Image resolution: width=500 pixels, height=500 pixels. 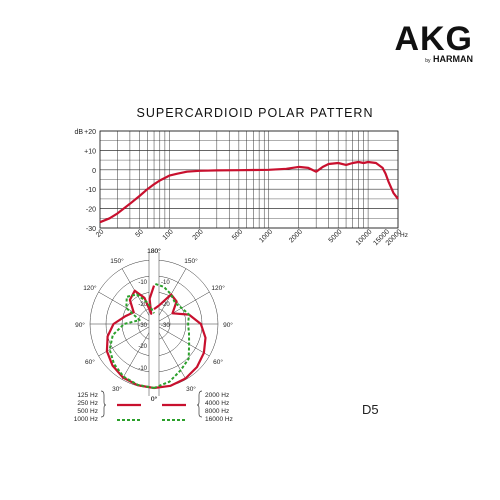 I want to click on polar-series-left-solid, so click(x=130, y=337).